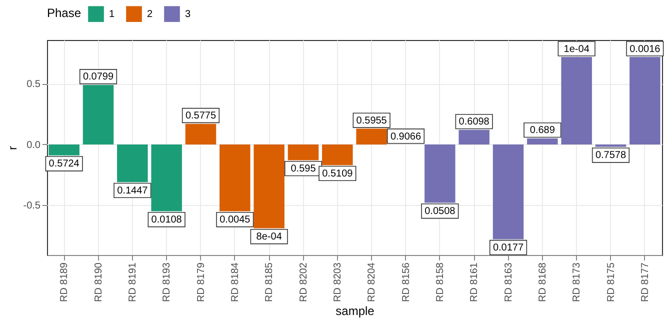 Image resolution: width=669 pixels, height=322 pixels. Describe the element at coordinates (112, 14) in the screenshot. I see `legend-label: 1` at that location.